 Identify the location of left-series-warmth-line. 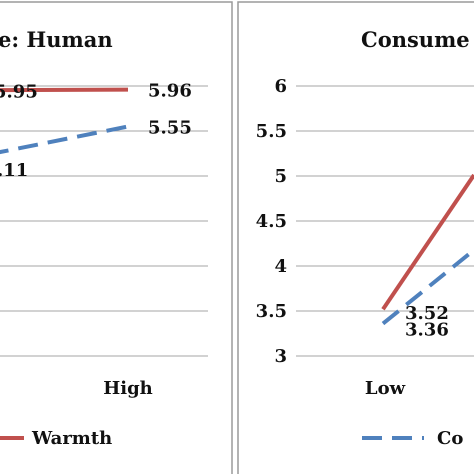
(64, 90).